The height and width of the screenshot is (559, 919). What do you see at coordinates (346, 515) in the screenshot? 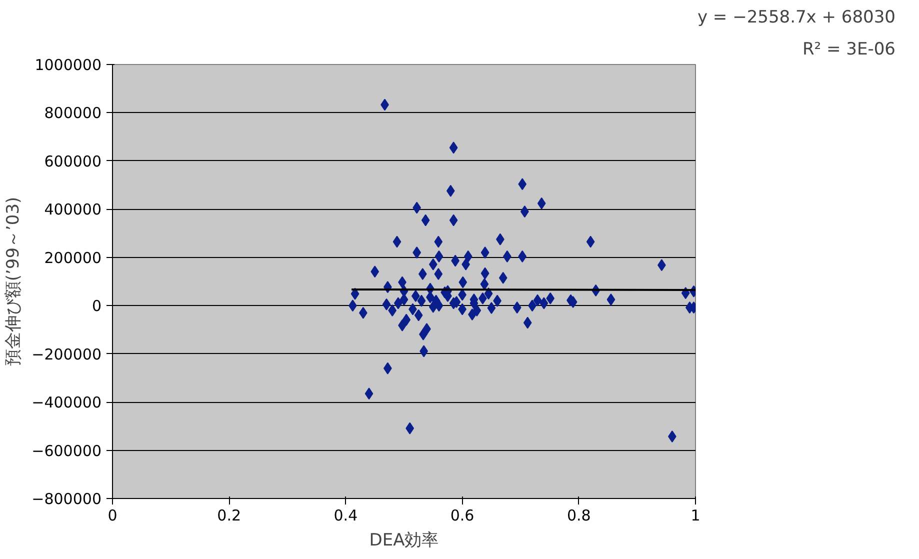
I see `x-tick-label: 0.4` at bounding box center [346, 515].